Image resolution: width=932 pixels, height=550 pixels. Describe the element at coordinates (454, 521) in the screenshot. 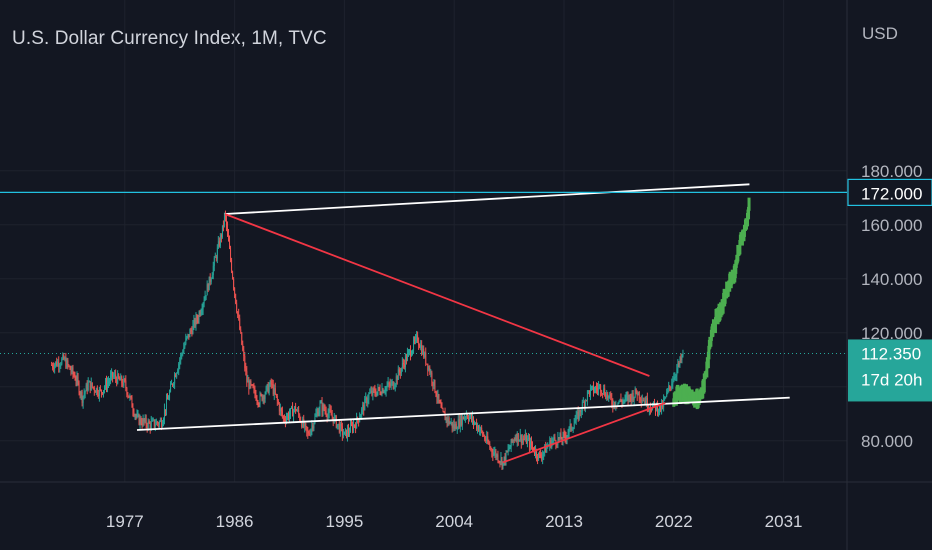

I see `time-axis: 1977 1986 1995 2004 2013 2022 2031` at that location.